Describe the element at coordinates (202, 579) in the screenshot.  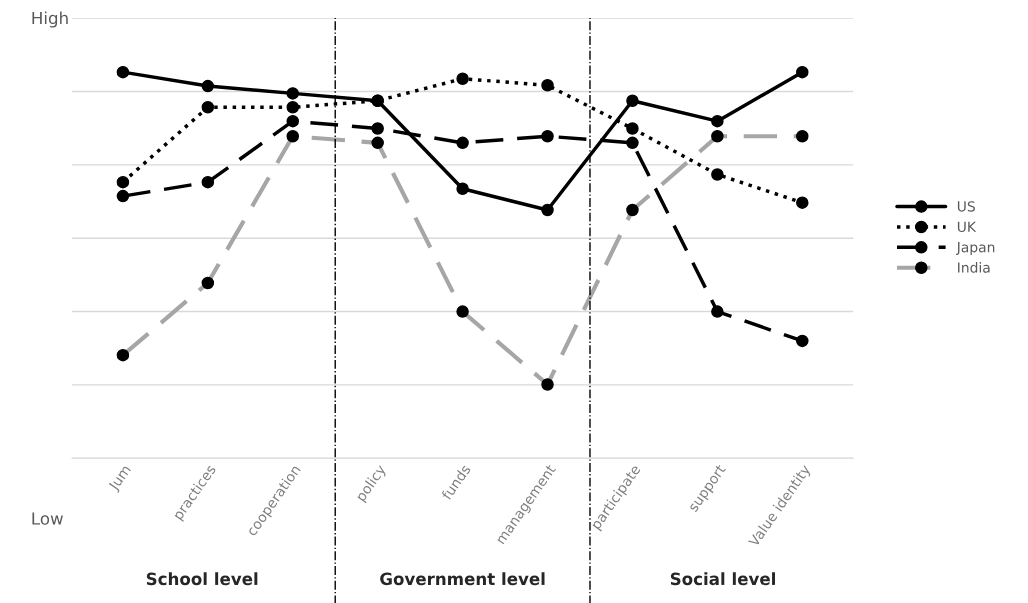
I see `text: School level` at that location.